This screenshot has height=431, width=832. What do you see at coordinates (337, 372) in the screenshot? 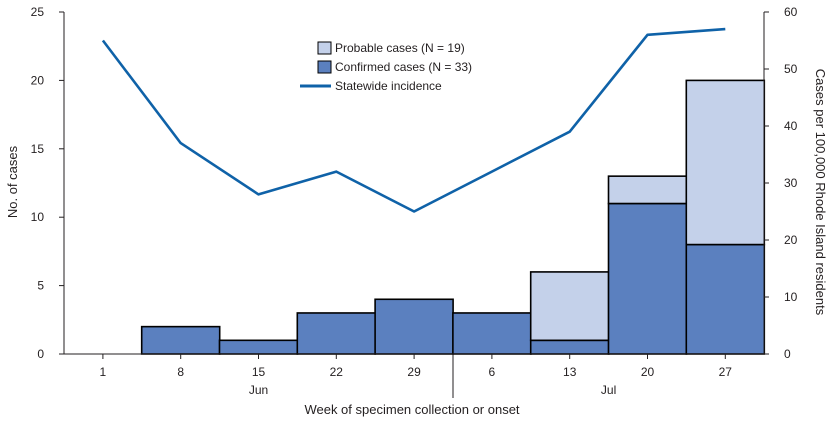
I see `x-tick-label-22: 22` at bounding box center [337, 372].